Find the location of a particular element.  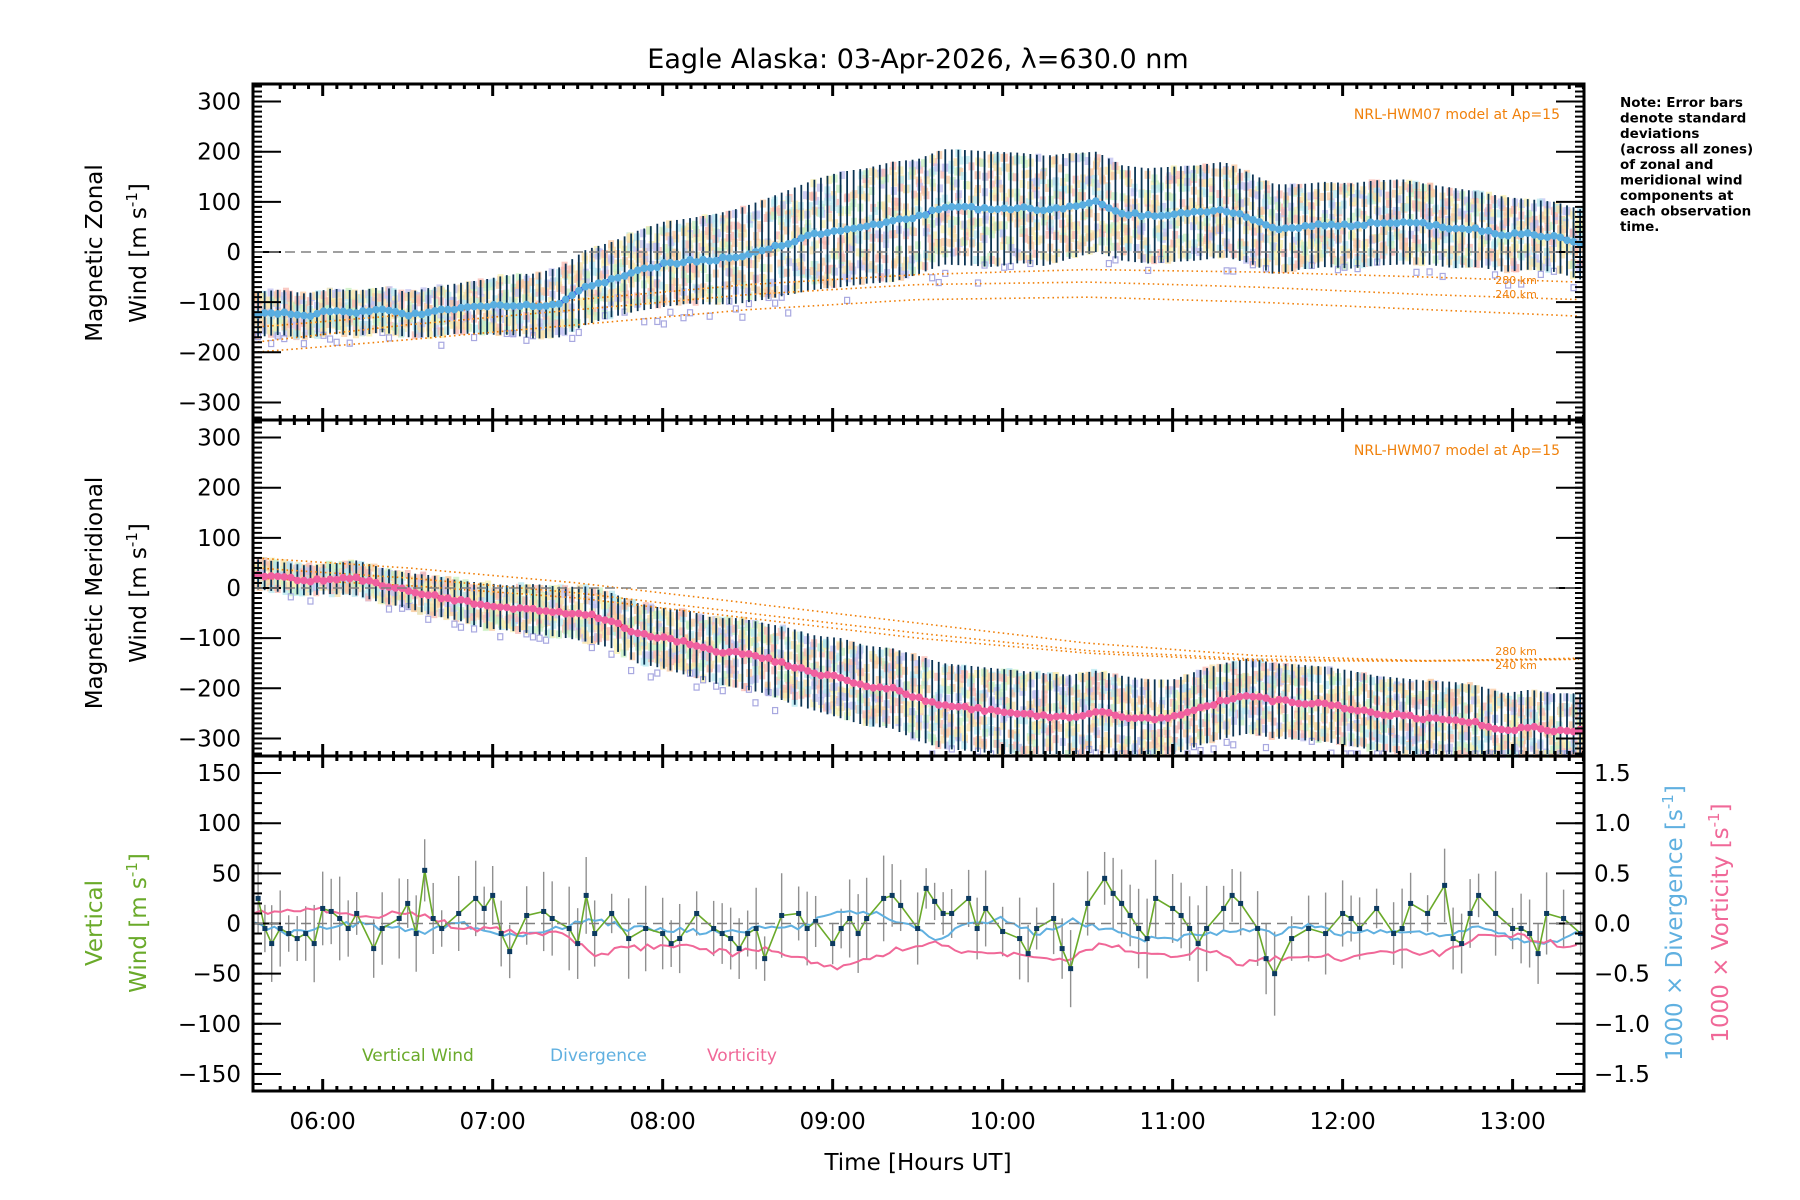

note-line: components at is located at coordinates (1677, 196).